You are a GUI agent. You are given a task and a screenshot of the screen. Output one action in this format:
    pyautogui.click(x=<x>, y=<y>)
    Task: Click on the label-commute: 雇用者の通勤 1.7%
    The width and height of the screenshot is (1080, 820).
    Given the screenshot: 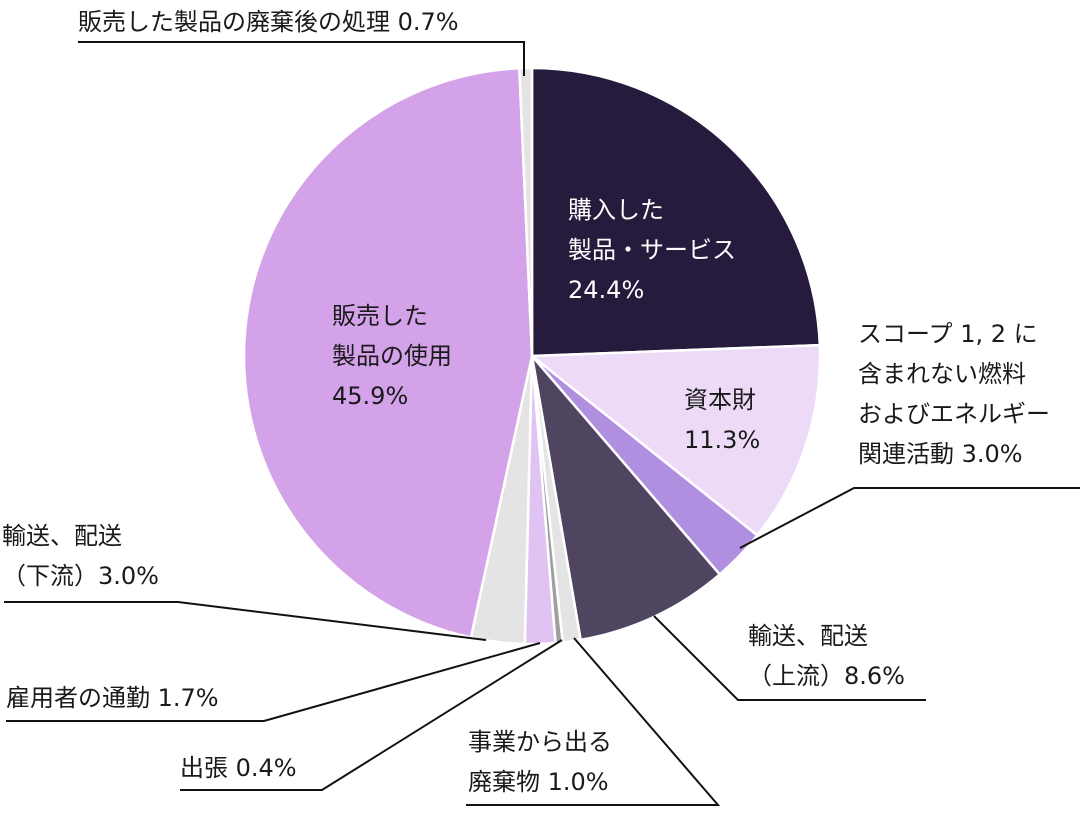 What is the action you would take?
    pyautogui.click(x=112, y=698)
    